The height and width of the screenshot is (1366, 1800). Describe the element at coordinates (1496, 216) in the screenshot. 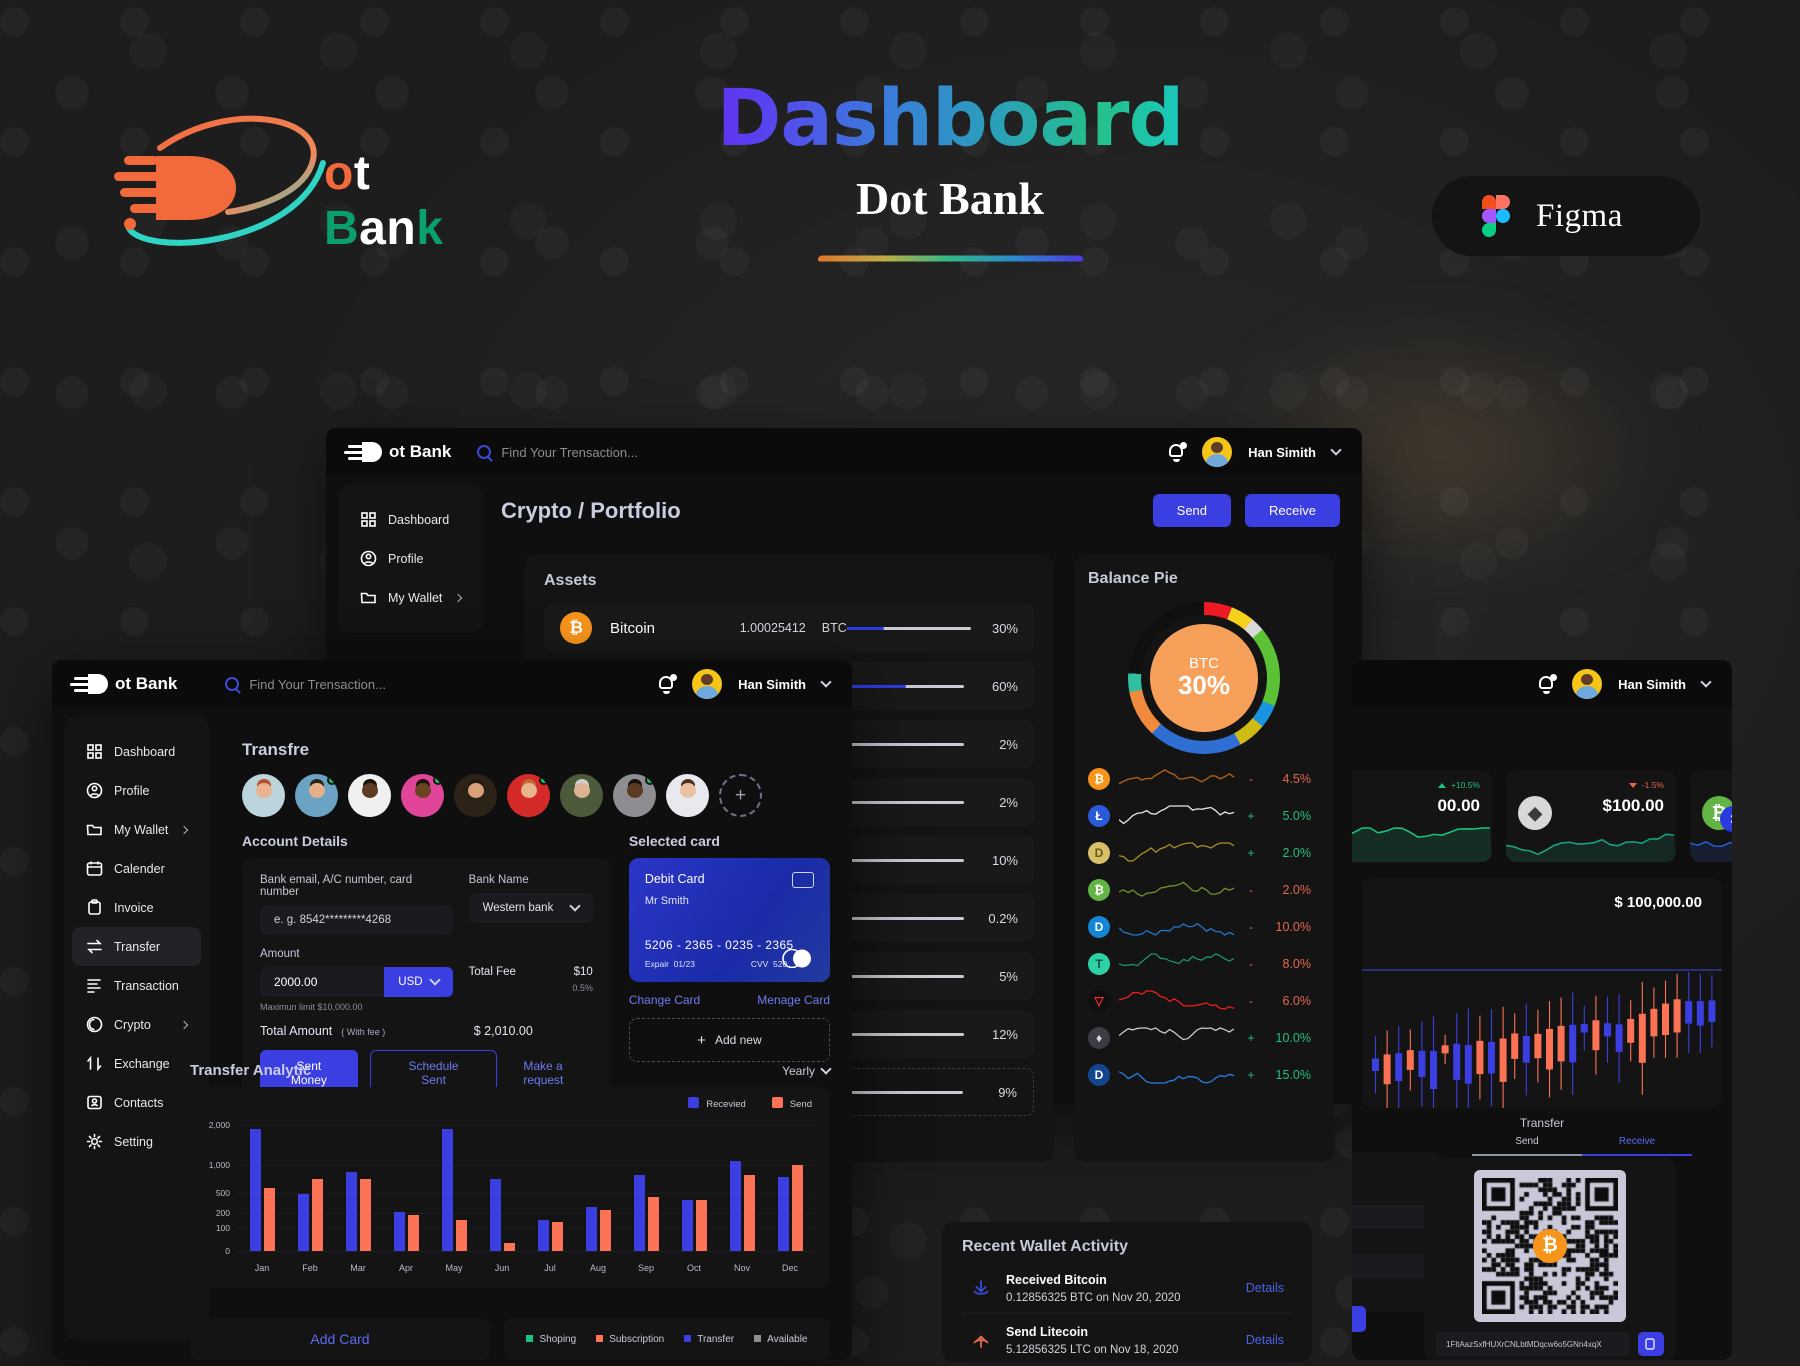

I see `figma-icon` at that location.